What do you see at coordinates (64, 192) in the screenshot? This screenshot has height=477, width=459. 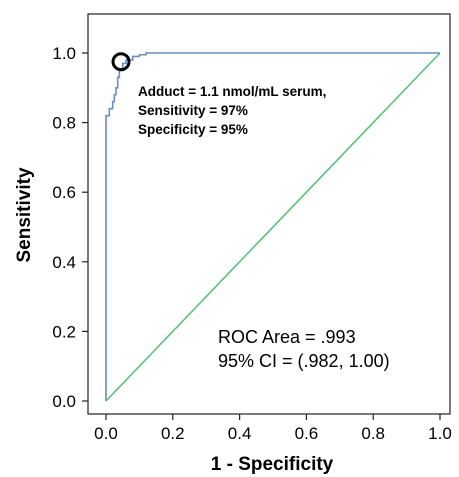 I see `y-tick-label: 0.6` at bounding box center [64, 192].